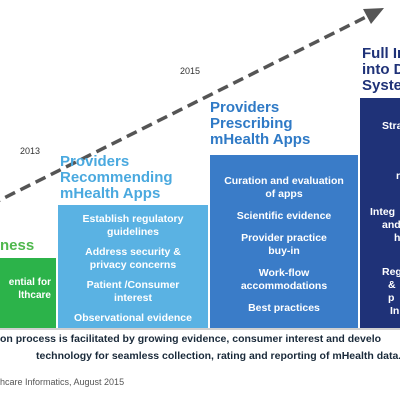 The height and width of the screenshot is (400, 400). What do you see at coordinates (284, 279) in the screenshot?
I see `stage3-item-workflow: Work-flow accommodations` at bounding box center [284, 279].